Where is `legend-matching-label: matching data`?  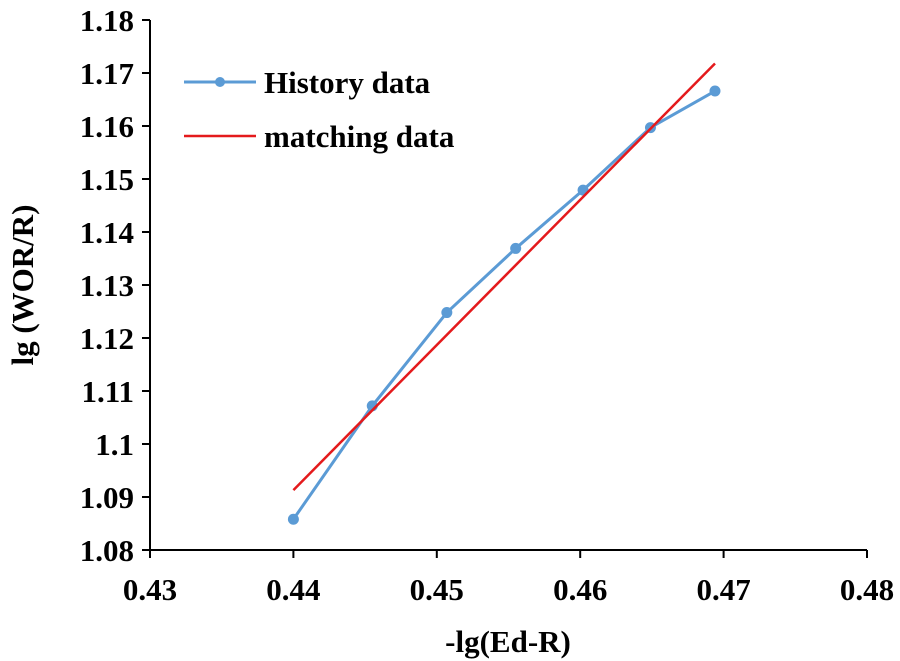
legend-matching-label: matching data is located at coordinates (359, 136).